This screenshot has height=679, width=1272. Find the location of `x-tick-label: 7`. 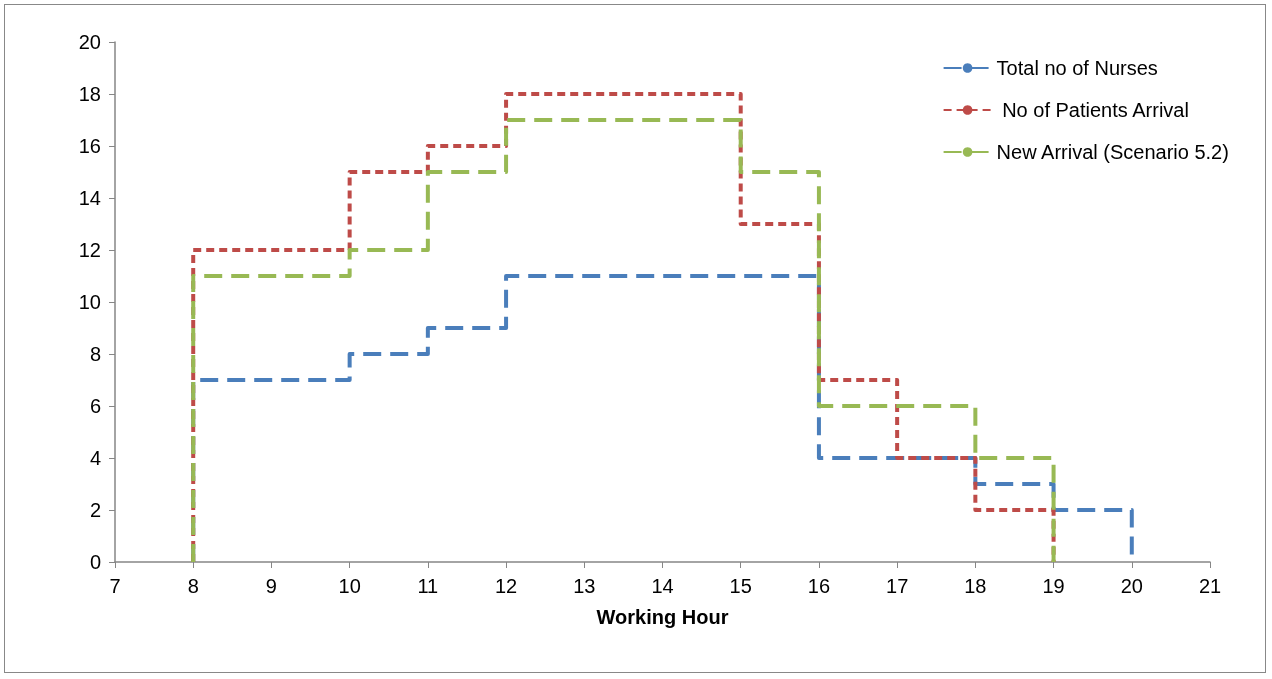

x-tick-label: 7 is located at coordinates (115, 586).